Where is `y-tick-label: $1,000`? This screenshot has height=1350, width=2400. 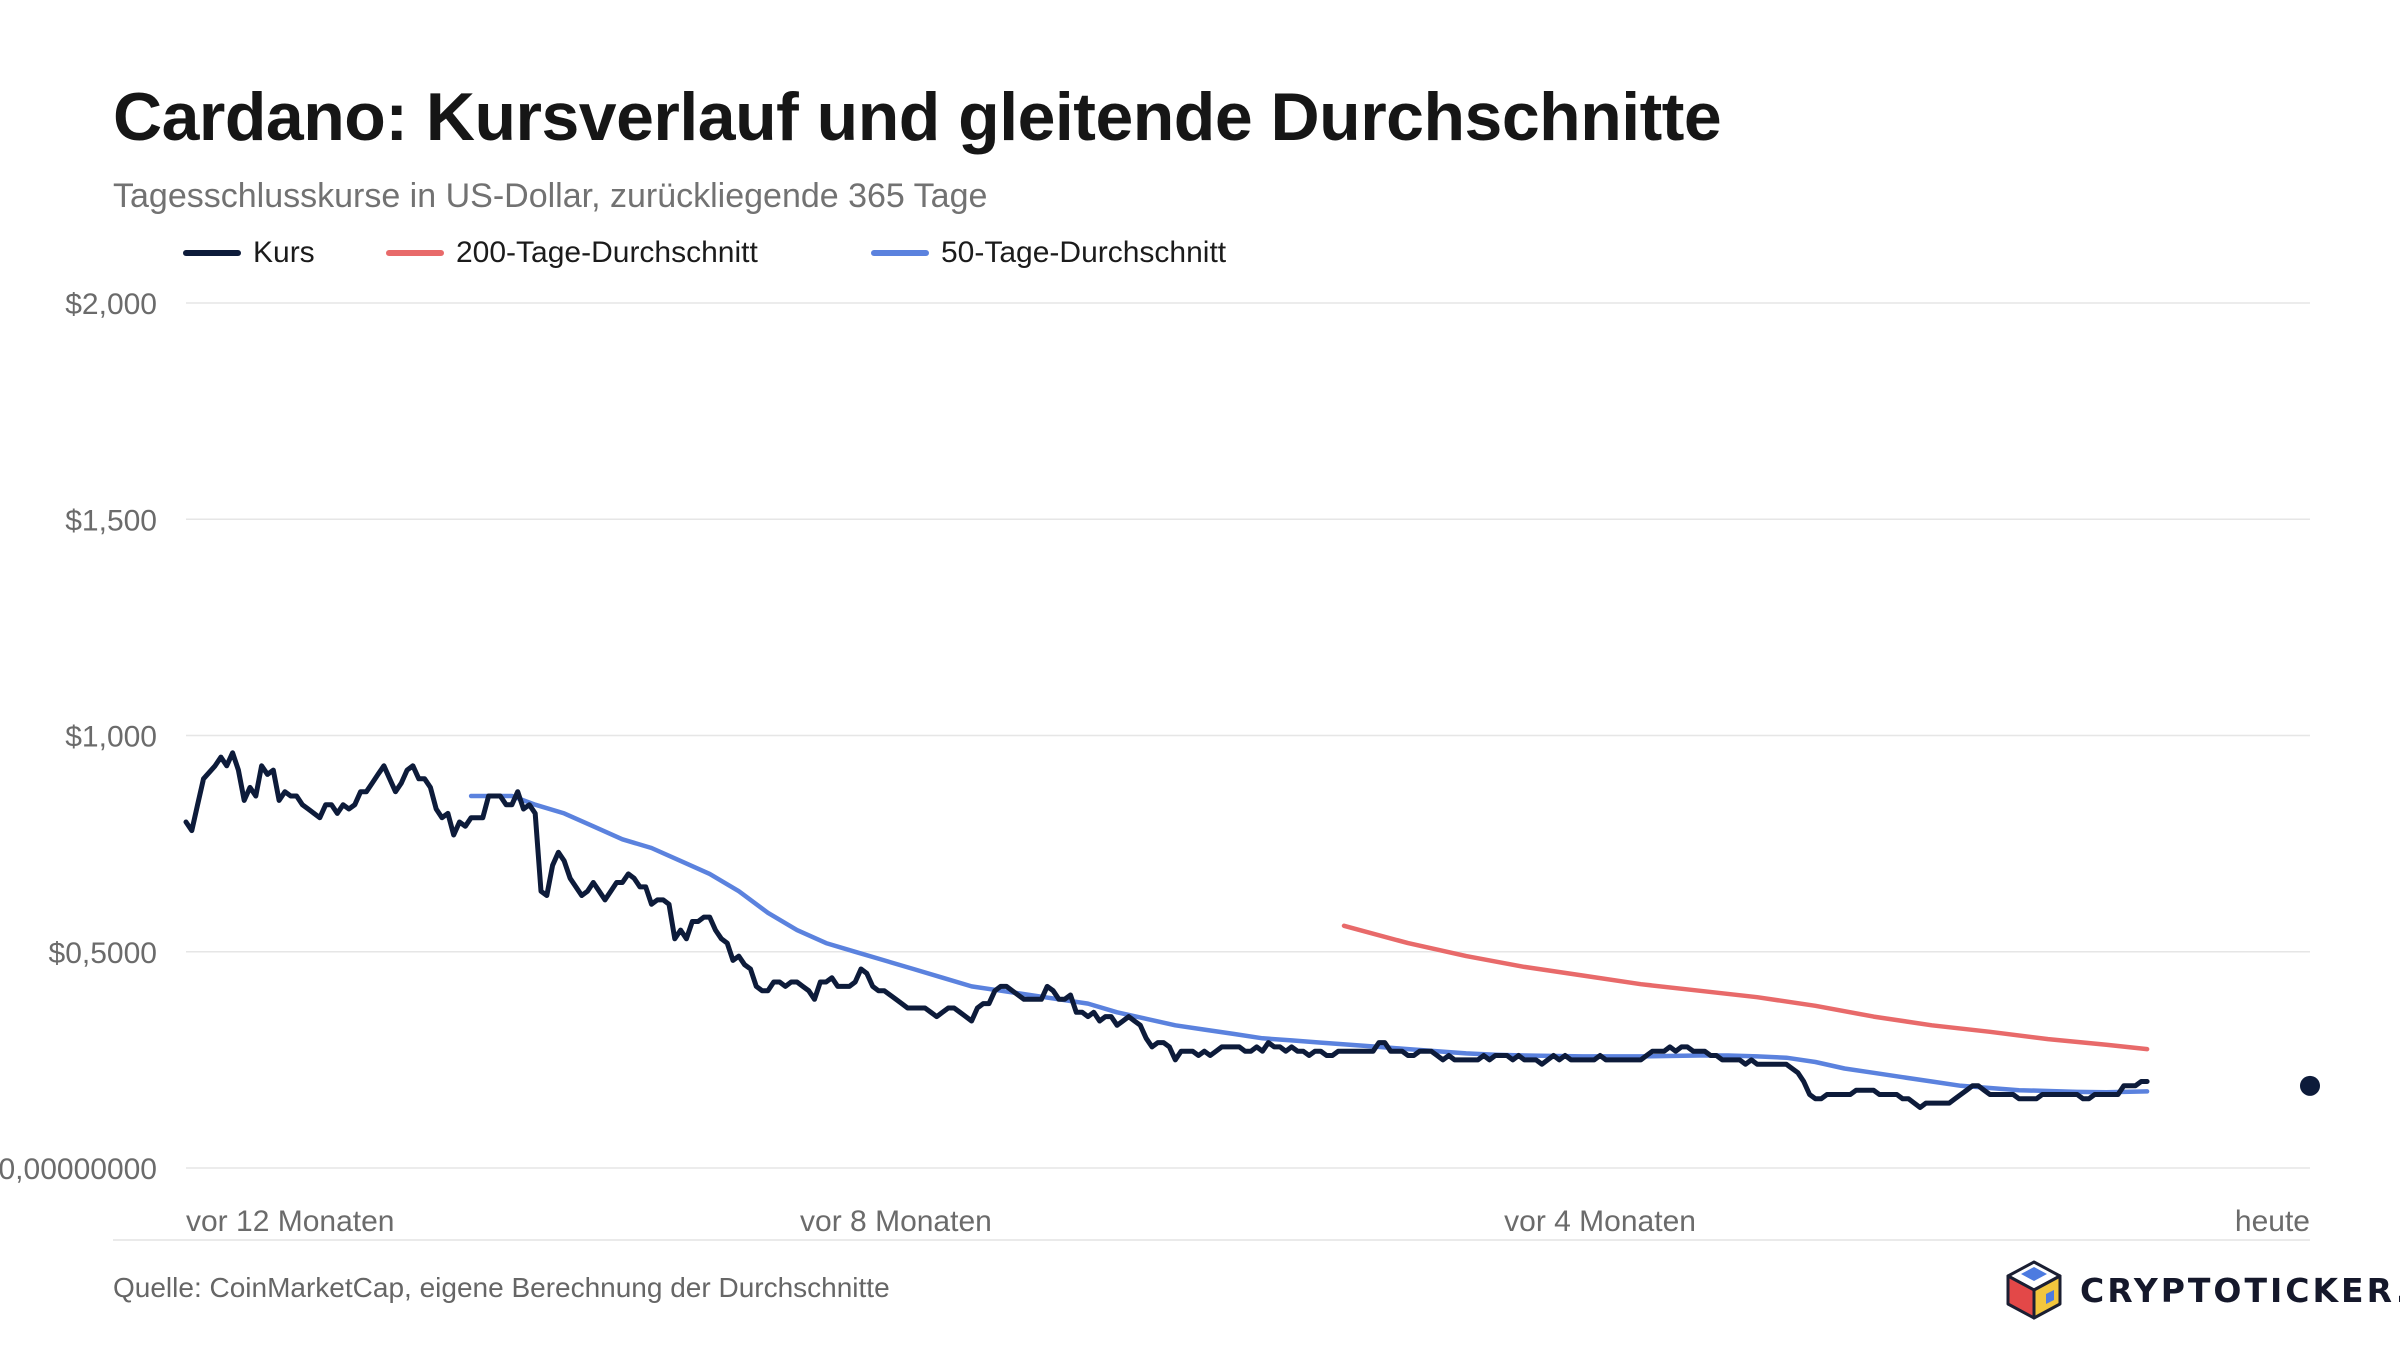 y-tick-label: $1,000 is located at coordinates (111, 737).